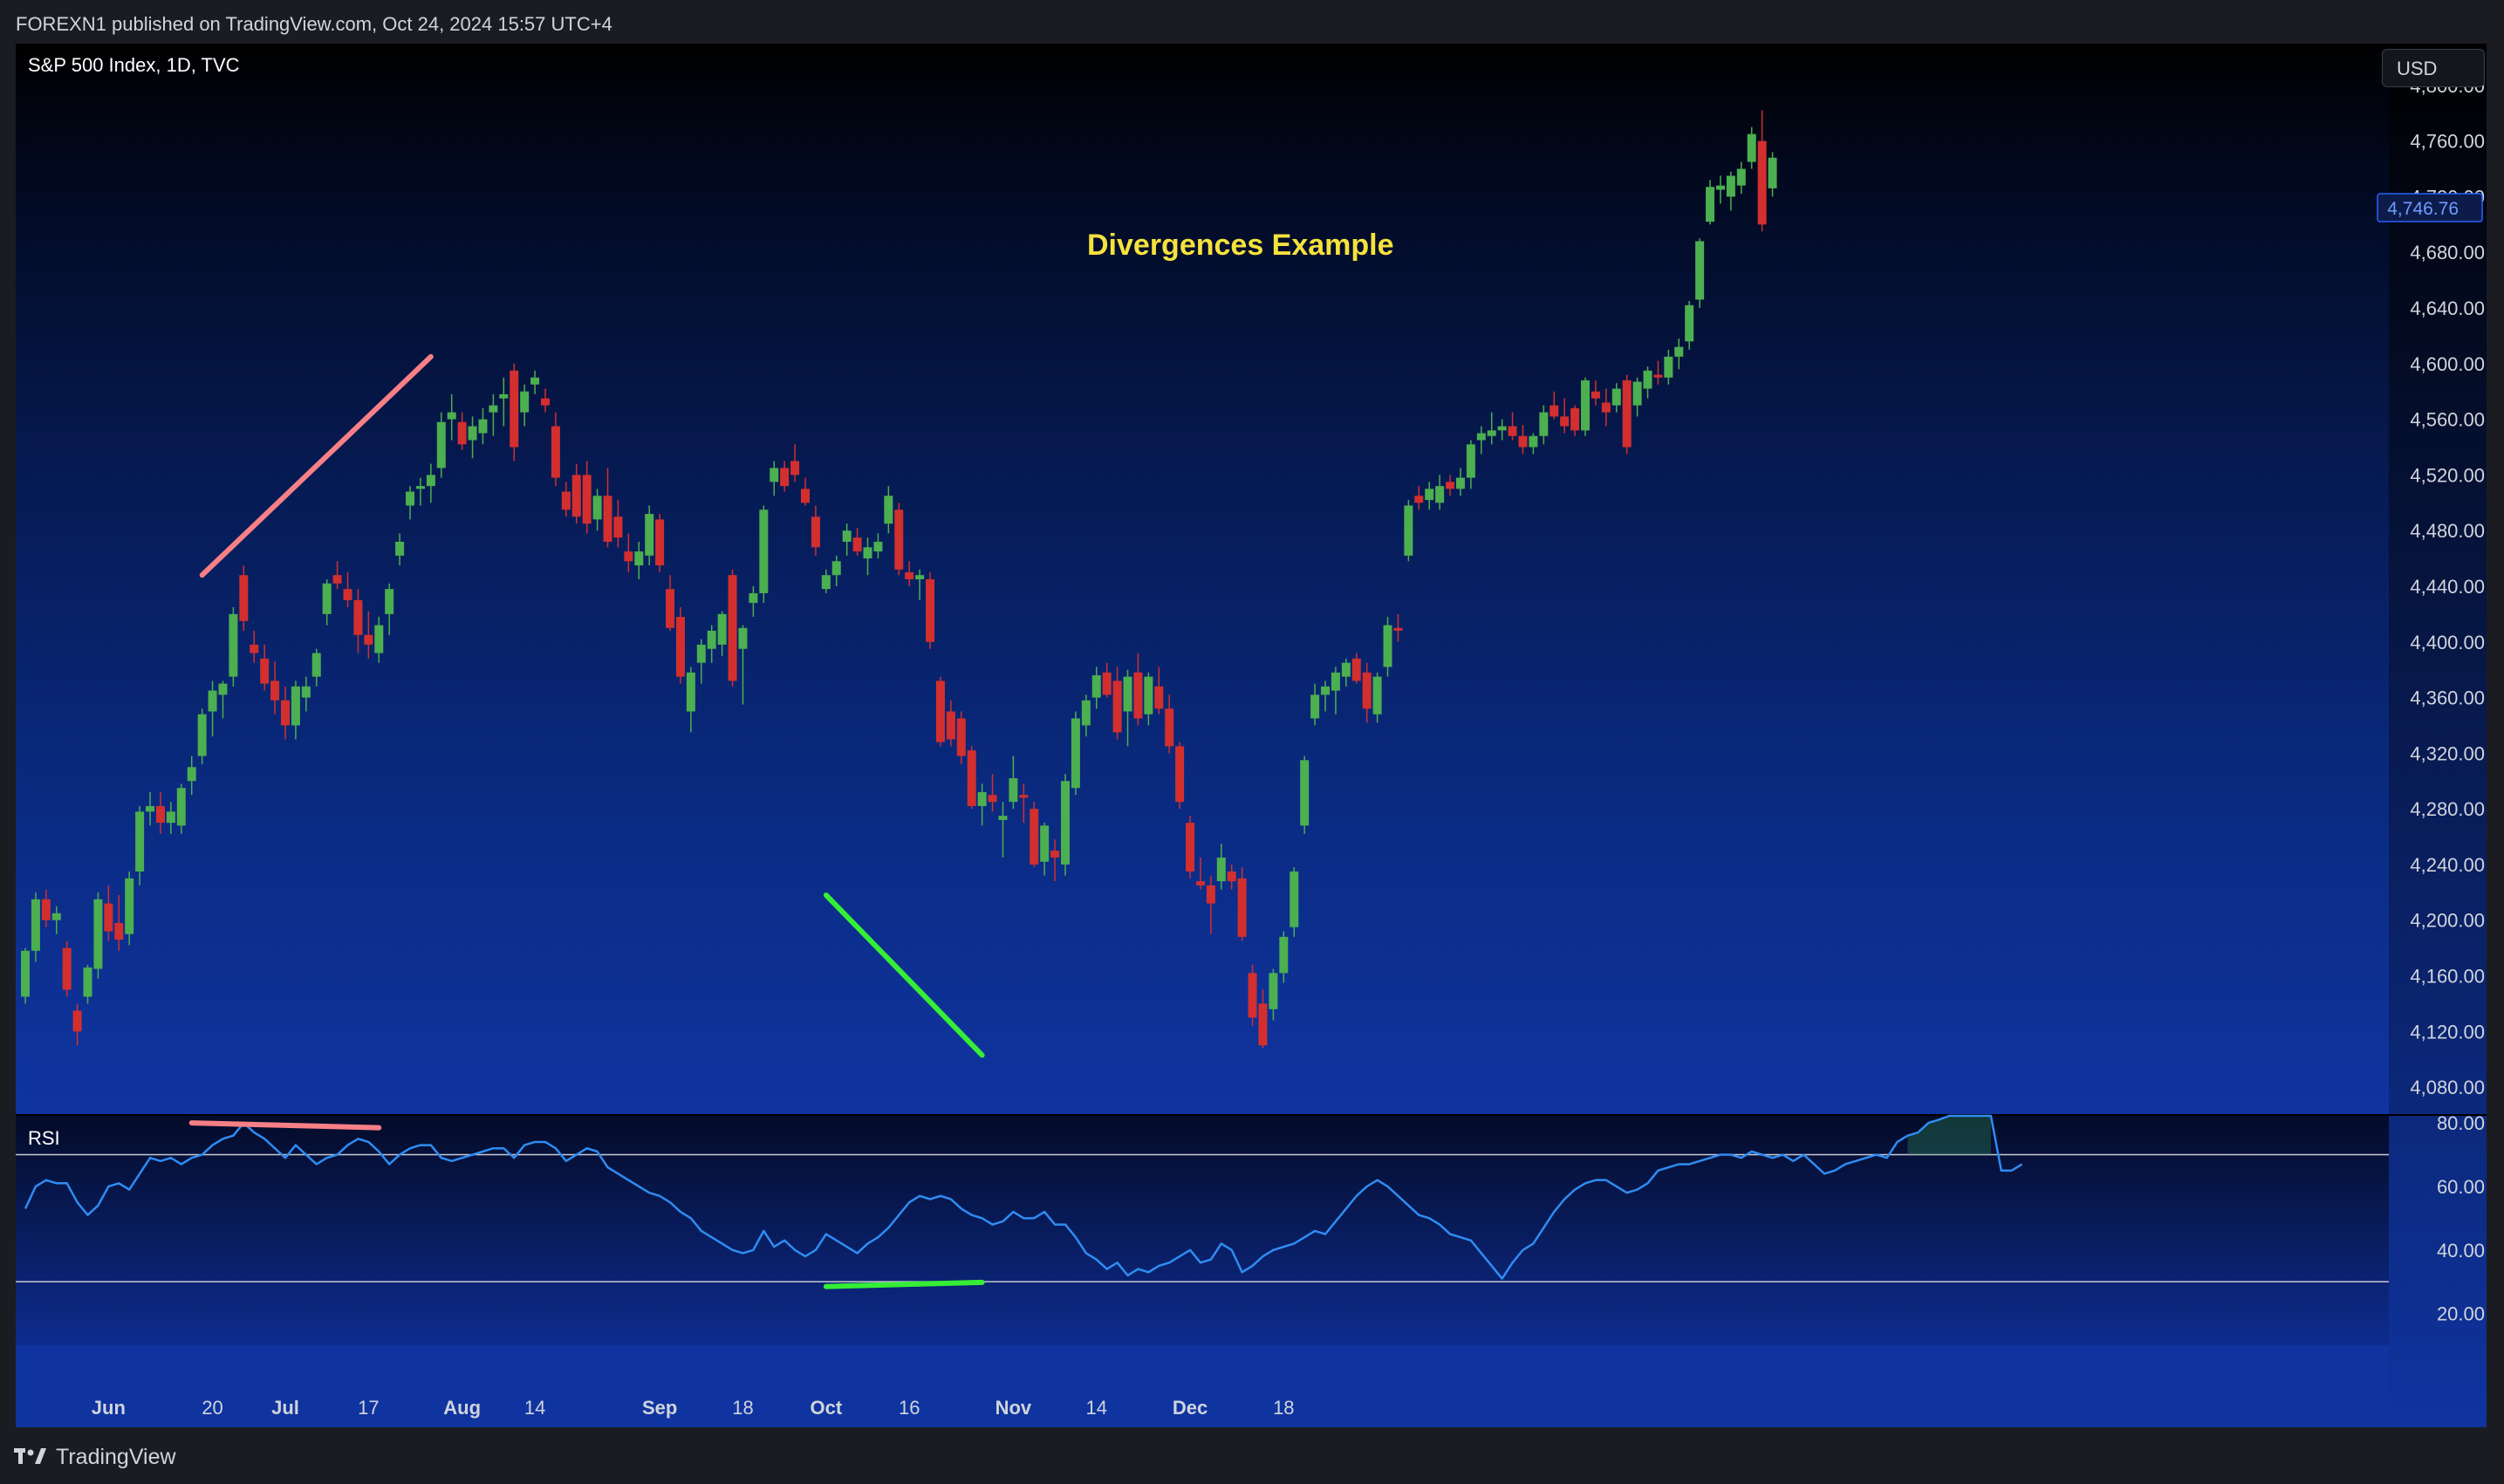 The height and width of the screenshot is (1484, 2504). What do you see at coordinates (95, 1457) in the screenshot?
I see `tradingview-footer: TradingView` at bounding box center [95, 1457].